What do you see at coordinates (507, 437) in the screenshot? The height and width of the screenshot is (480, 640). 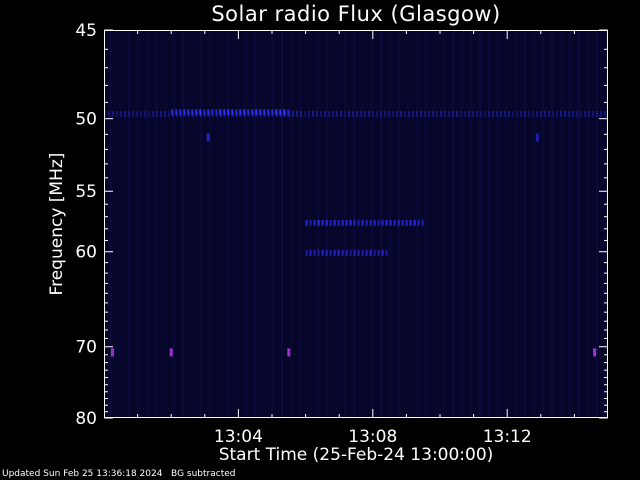 I see `x-tick-label: 13:12` at bounding box center [507, 437].